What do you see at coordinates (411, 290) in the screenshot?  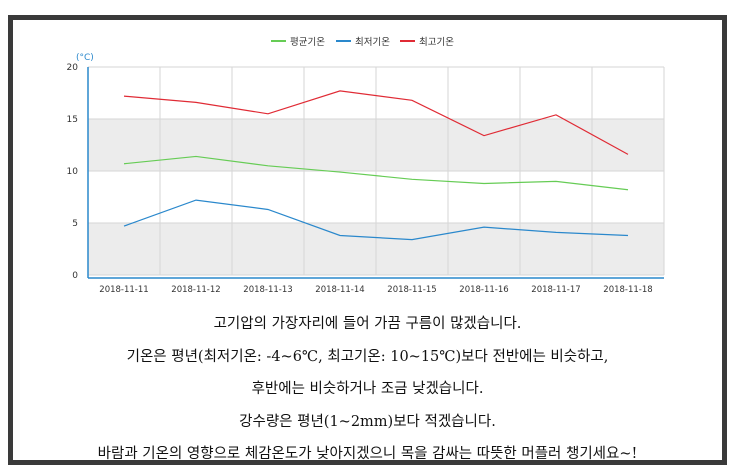 I see `x-tick-label: 2018-11-15` at bounding box center [411, 290].